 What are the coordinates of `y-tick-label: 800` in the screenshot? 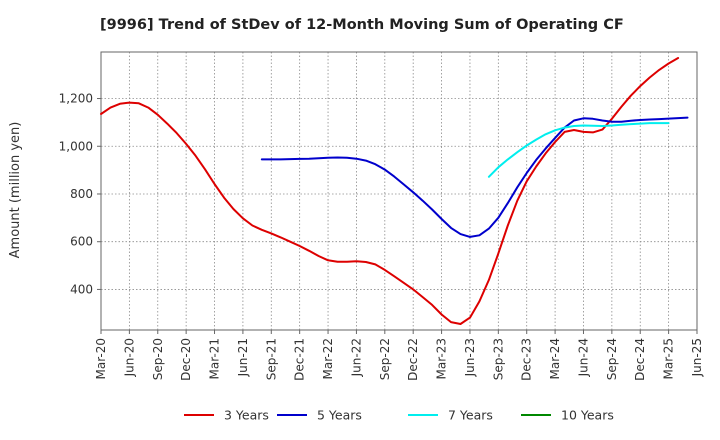 It's located at (81, 194).